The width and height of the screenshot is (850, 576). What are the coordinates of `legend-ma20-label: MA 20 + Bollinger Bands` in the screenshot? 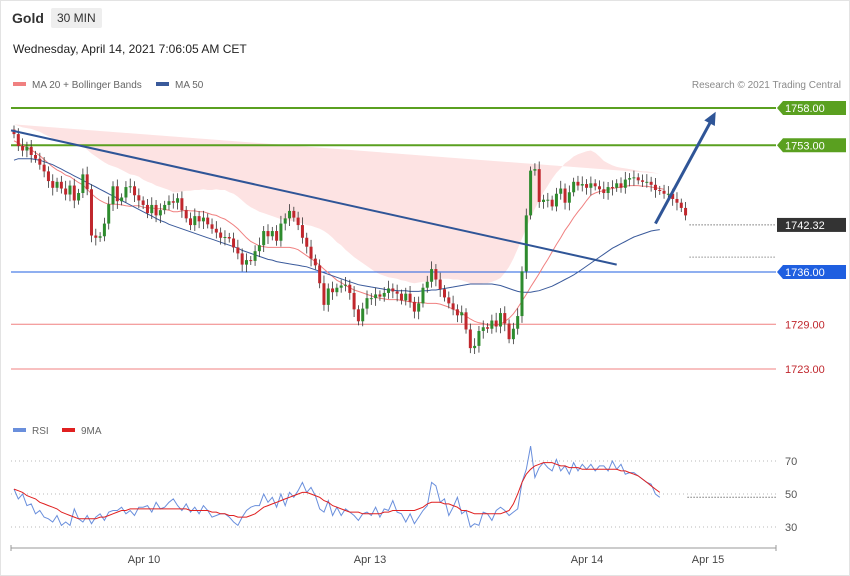 It's located at (87, 85).